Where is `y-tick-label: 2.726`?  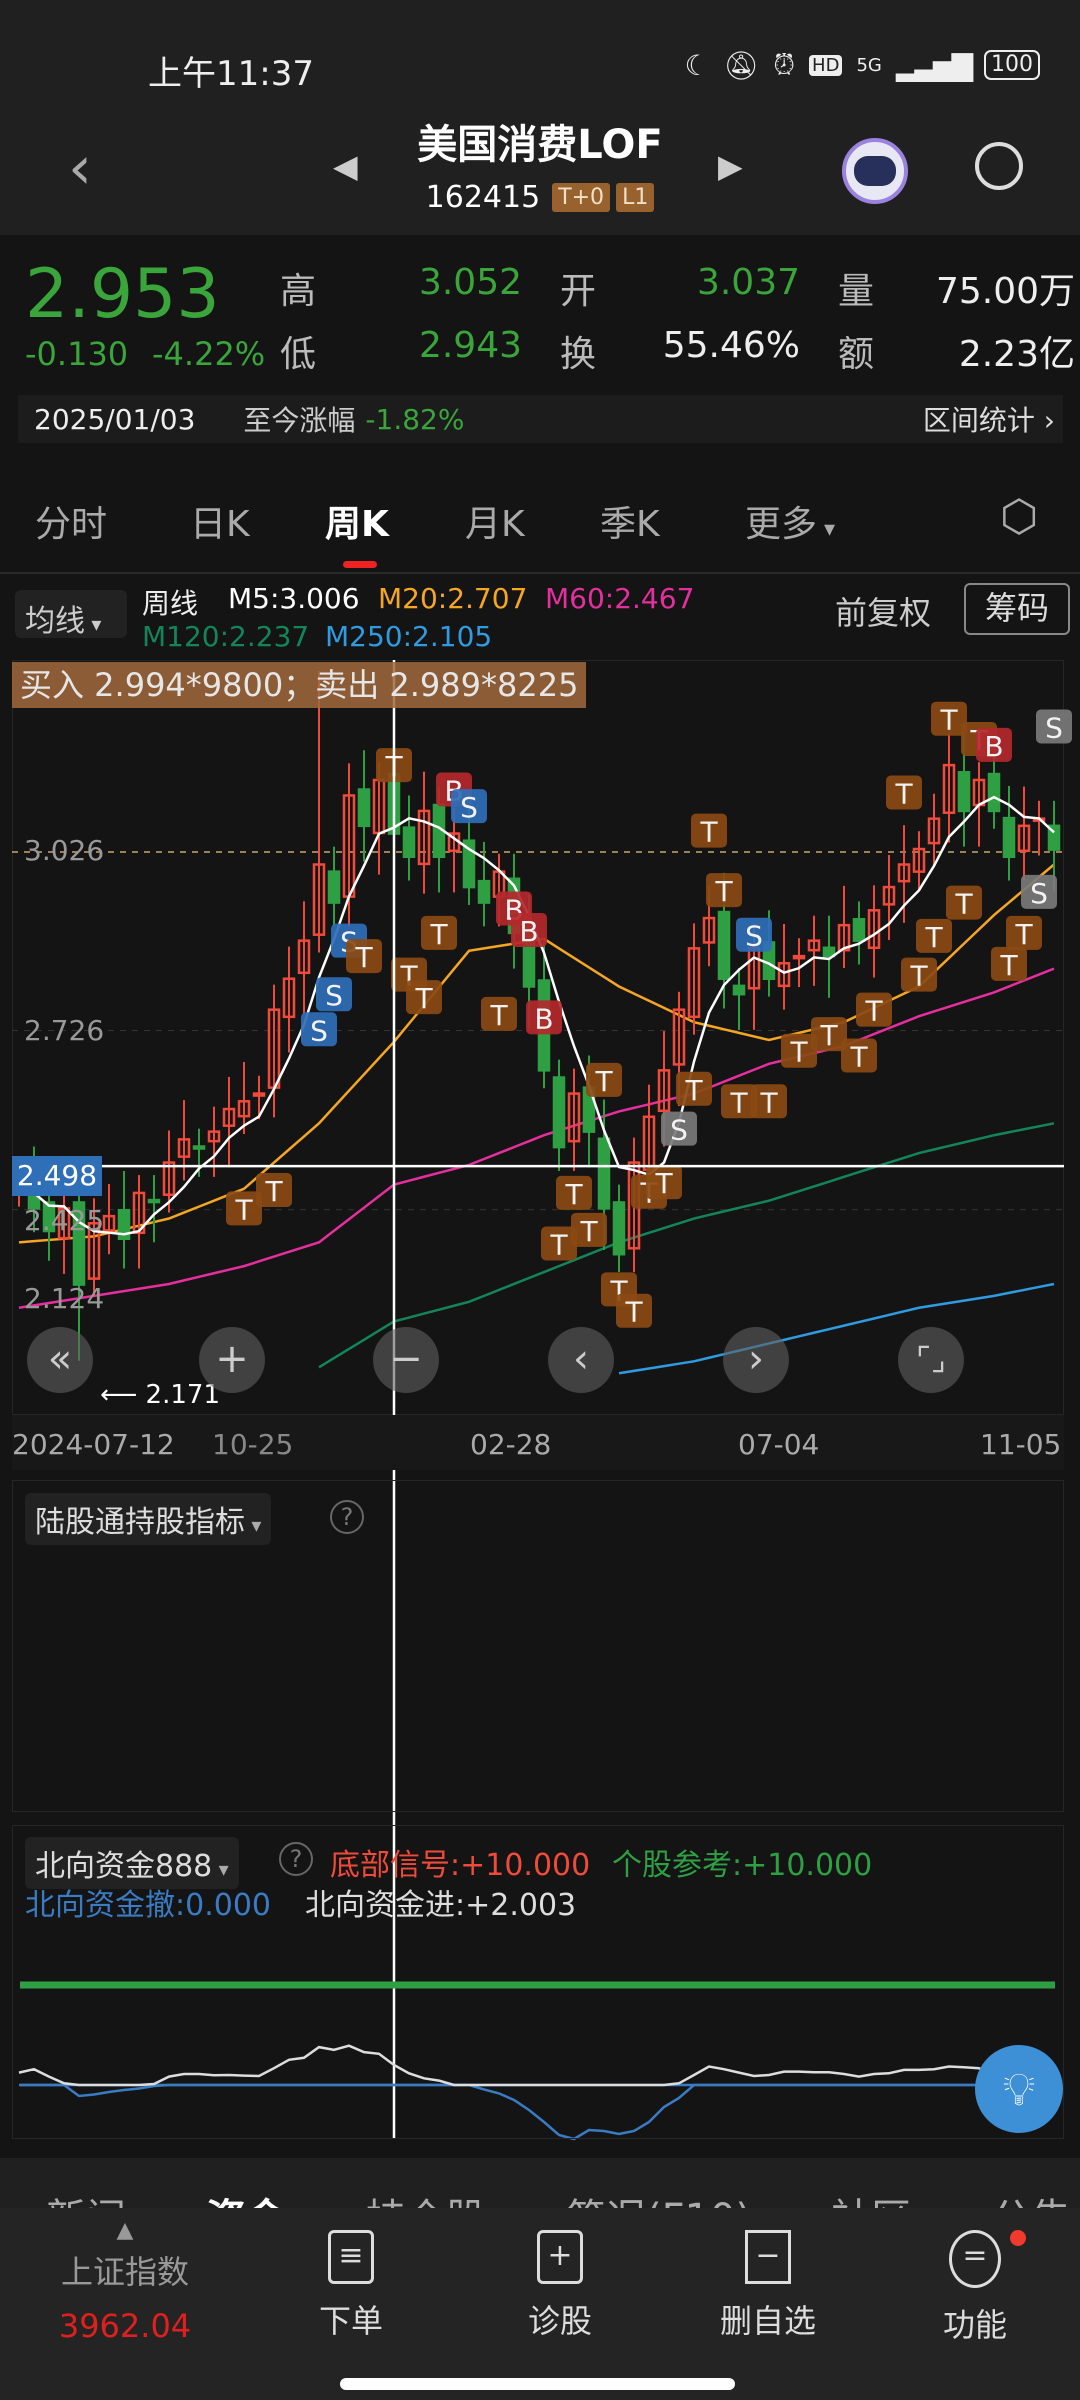
y-tick-label: 2.726 is located at coordinates (64, 1030).